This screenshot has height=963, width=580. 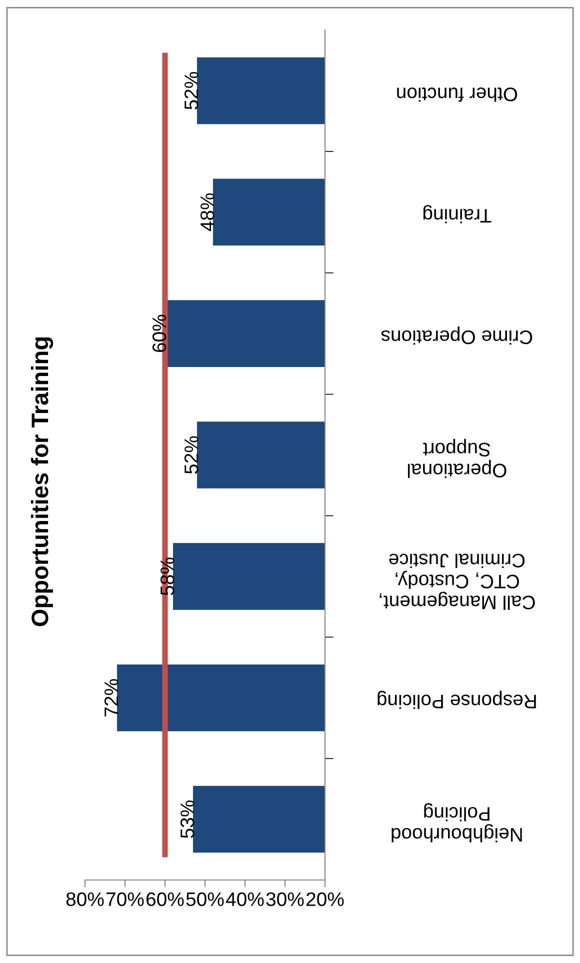 I want to click on text: Opportunities for Training, so click(x=42, y=481).